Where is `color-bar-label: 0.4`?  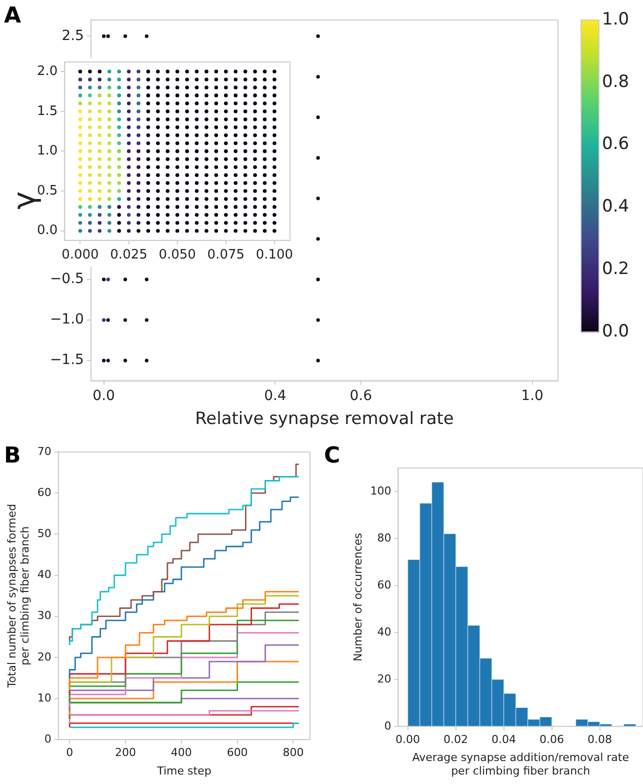 color-bar-label: 0.4 is located at coordinates (616, 206).